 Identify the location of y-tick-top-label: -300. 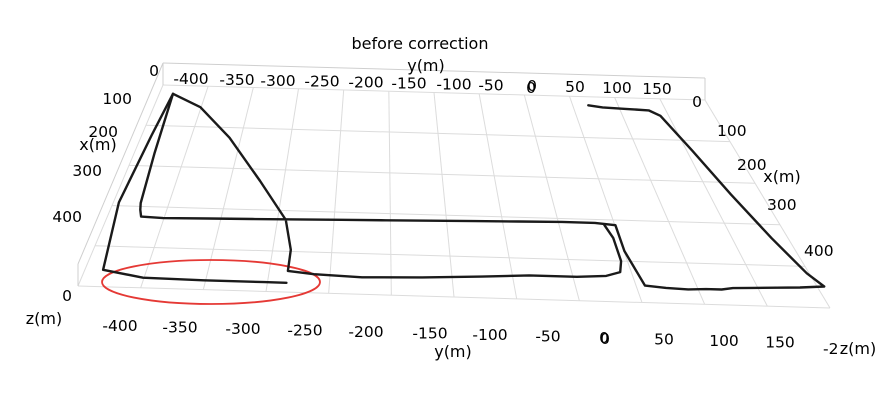
(277, 81).